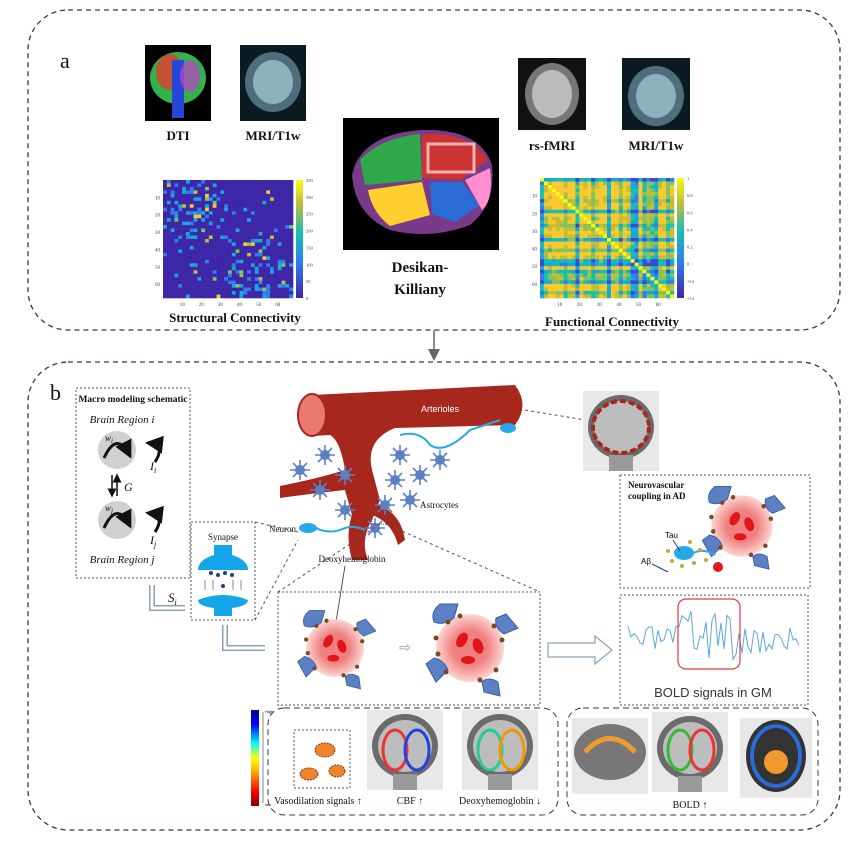 The width and height of the screenshot is (867, 841). I want to click on colorbar-tick-label: 200, so click(310, 231).